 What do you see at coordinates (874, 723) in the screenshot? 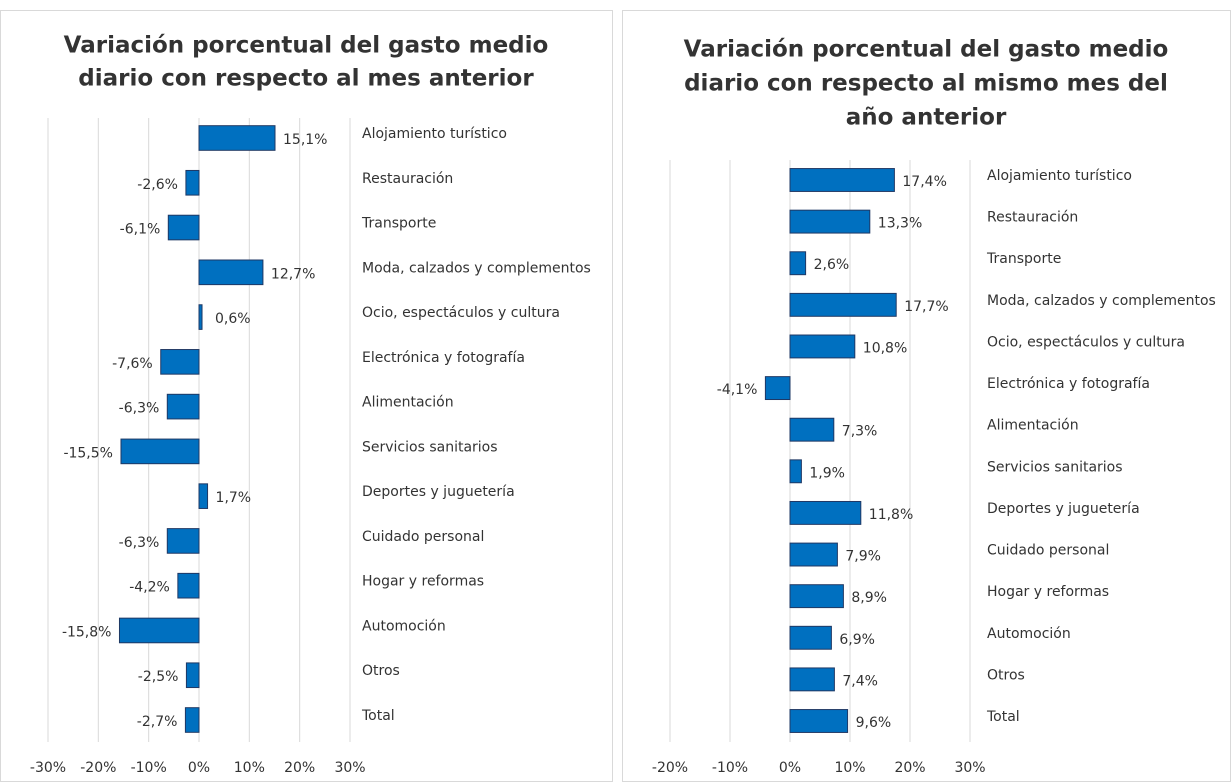
I see `data-label: 9,6%` at bounding box center [874, 723].